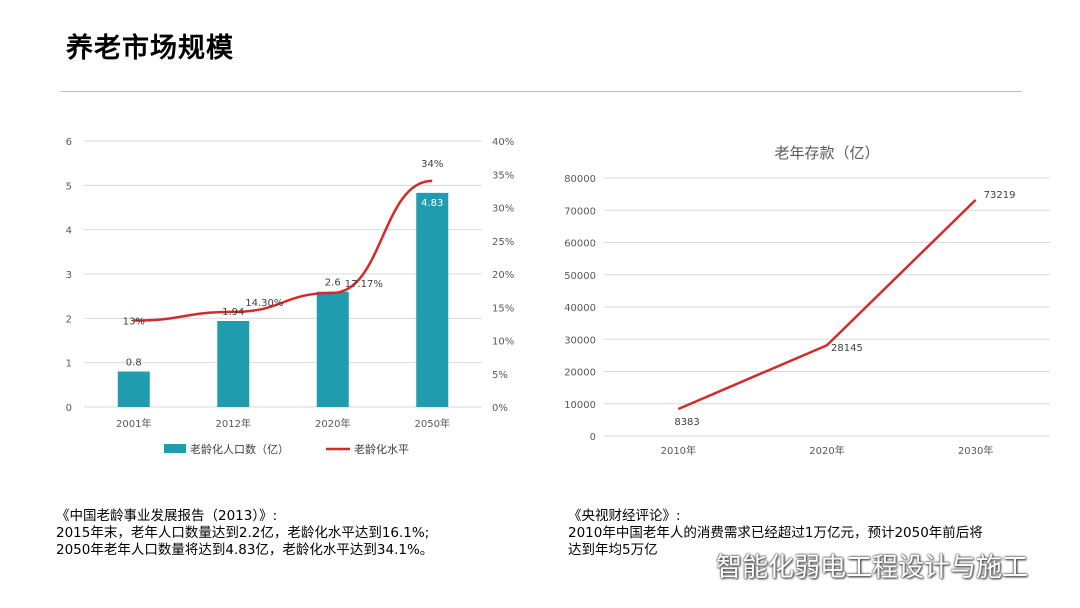 The image size is (1080, 608). Describe the element at coordinates (580, 179) in the screenshot. I see `y-tick-label: 80000` at that location.